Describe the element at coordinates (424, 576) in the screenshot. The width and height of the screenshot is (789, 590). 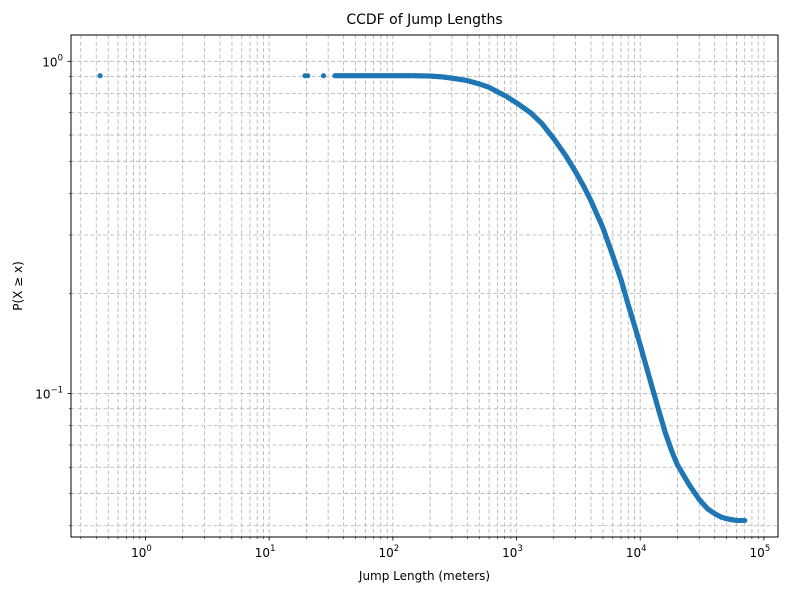
I see `x-axis-label: Jump Length (meters)` at that location.